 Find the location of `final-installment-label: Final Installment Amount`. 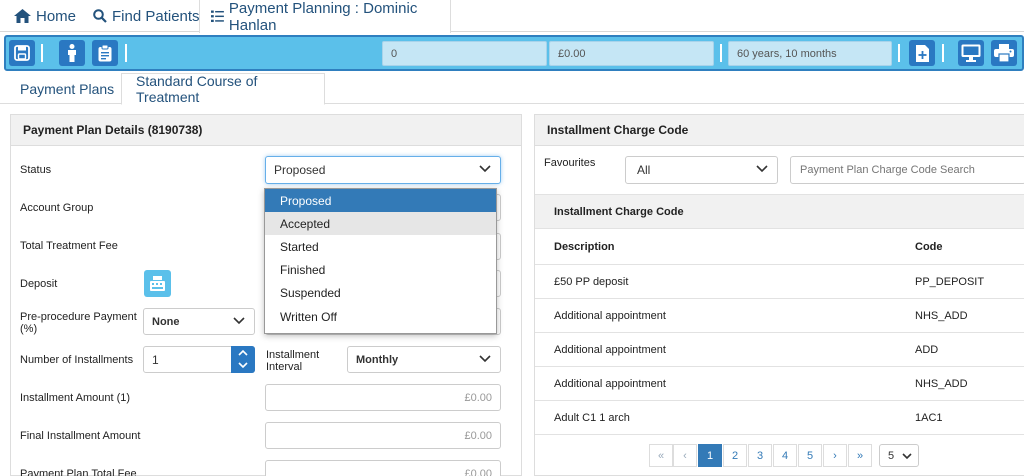

final-installment-label: Final Installment Amount is located at coordinates (80, 436).